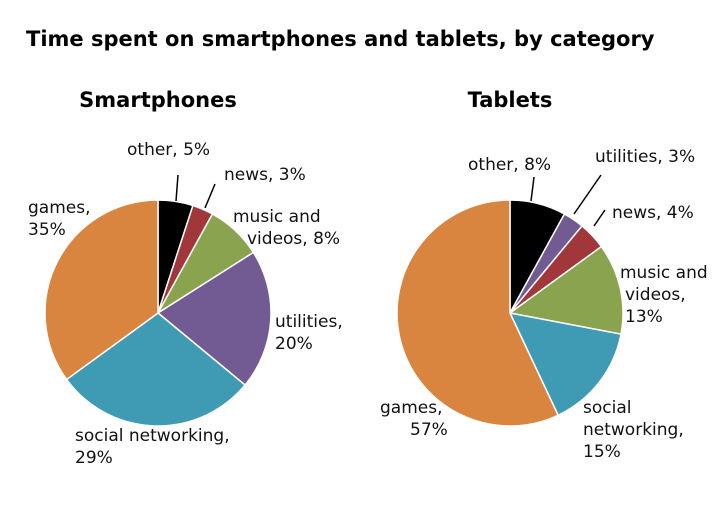  I want to click on slice-label: 29%, so click(94, 458).